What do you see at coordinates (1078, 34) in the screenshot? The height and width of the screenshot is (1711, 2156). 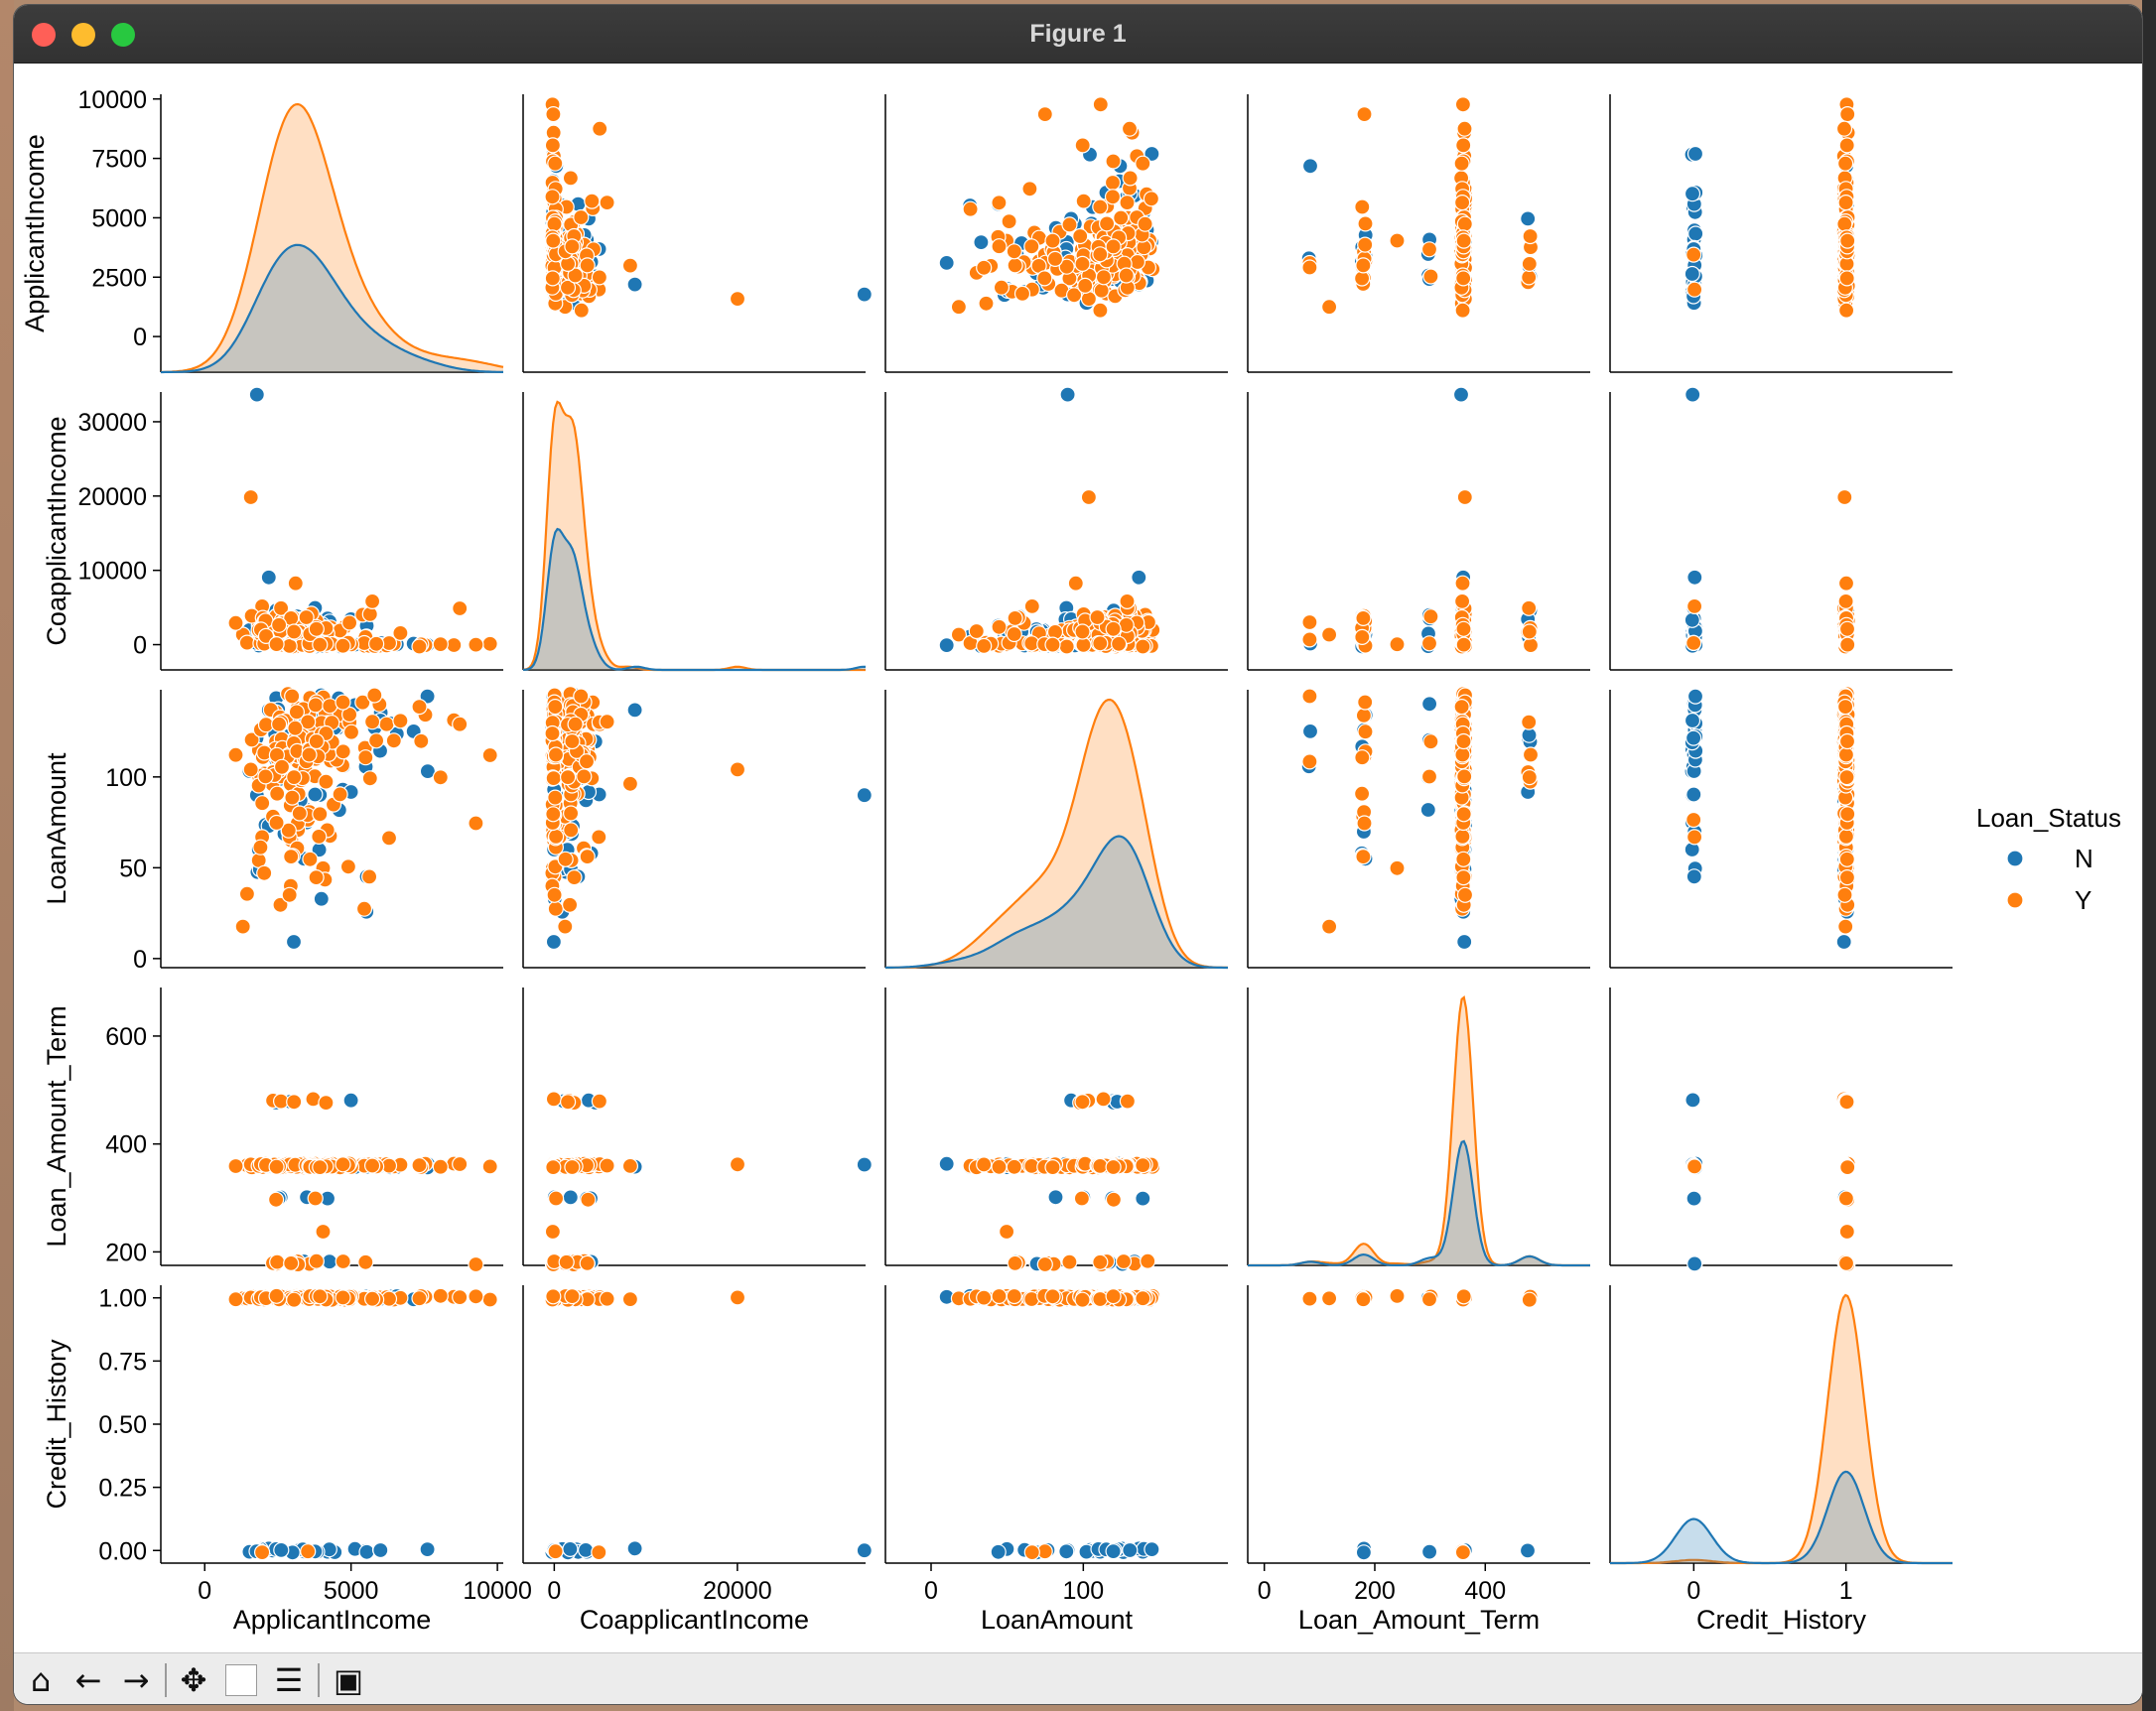 I see `title-bar: Figure 1` at bounding box center [1078, 34].